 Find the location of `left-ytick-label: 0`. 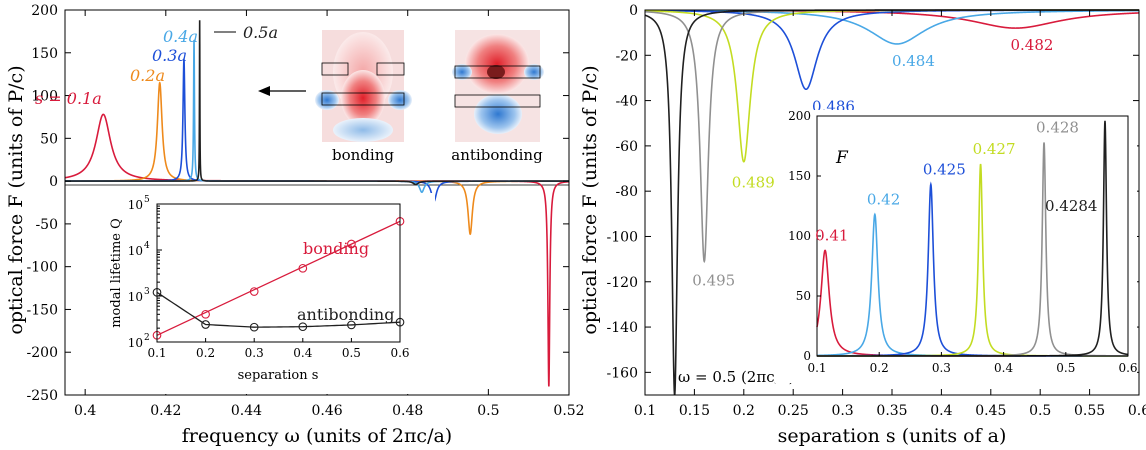

left-ytick-label: 0 is located at coordinates (53, 182).